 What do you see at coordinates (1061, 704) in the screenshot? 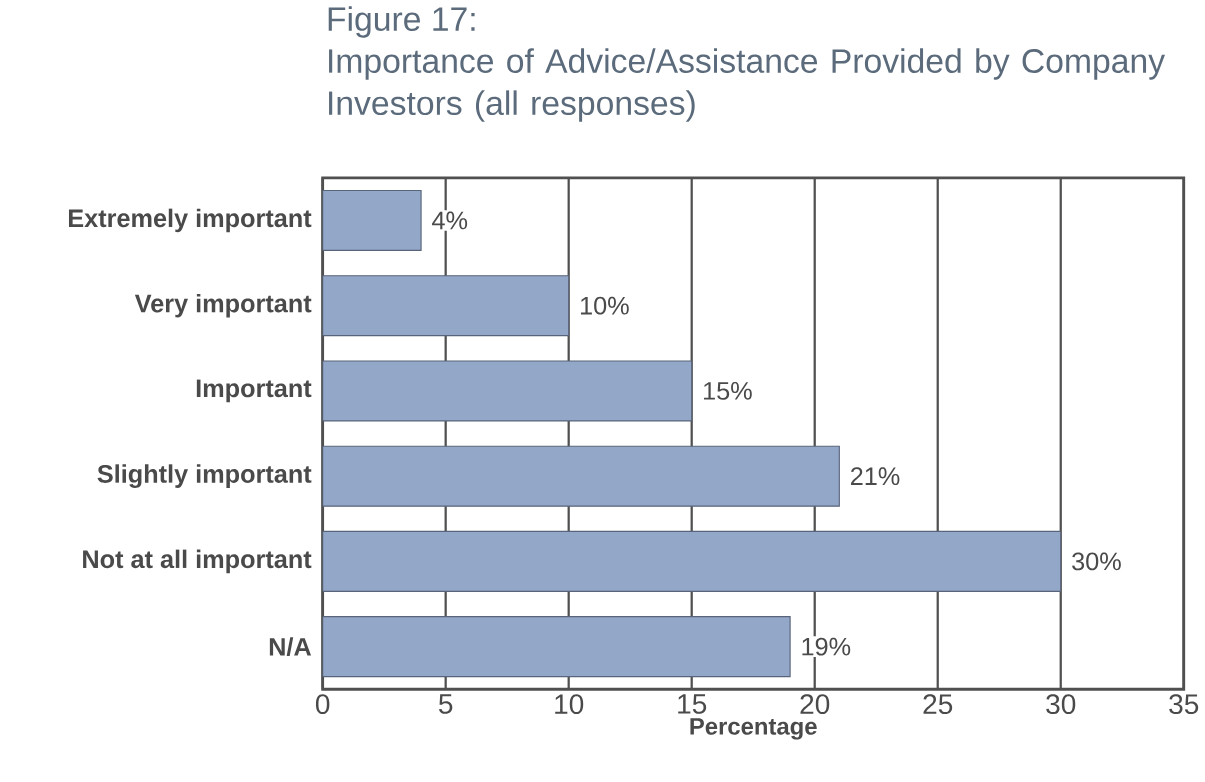
I see `x-tick-label: 30` at bounding box center [1061, 704].